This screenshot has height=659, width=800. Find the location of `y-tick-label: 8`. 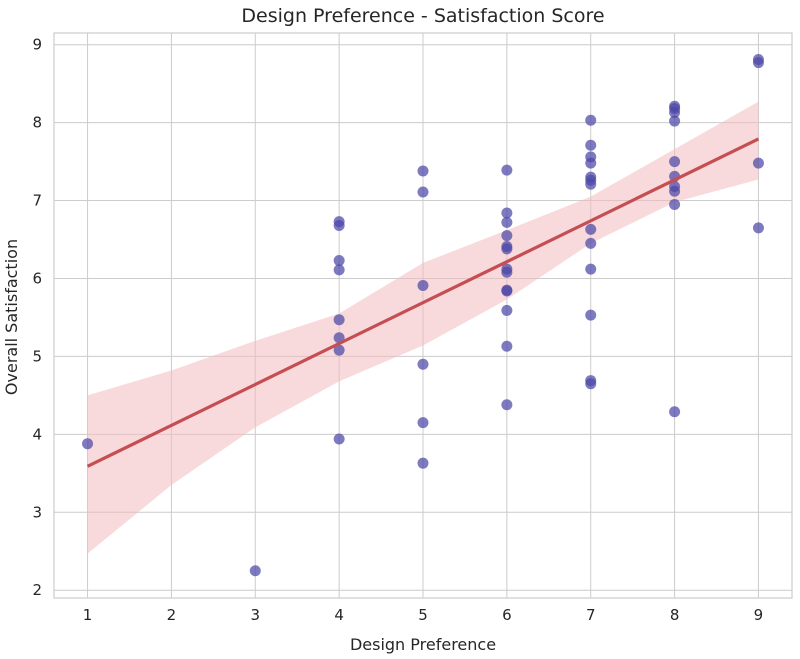

y-tick-label: 8 is located at coordinates (37, 123).